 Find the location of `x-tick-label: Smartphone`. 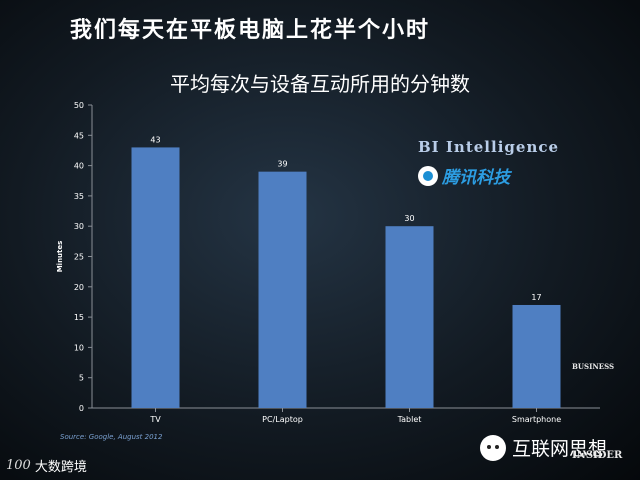

x-tick-label: Smartphone is located at coordinates (536, 419).